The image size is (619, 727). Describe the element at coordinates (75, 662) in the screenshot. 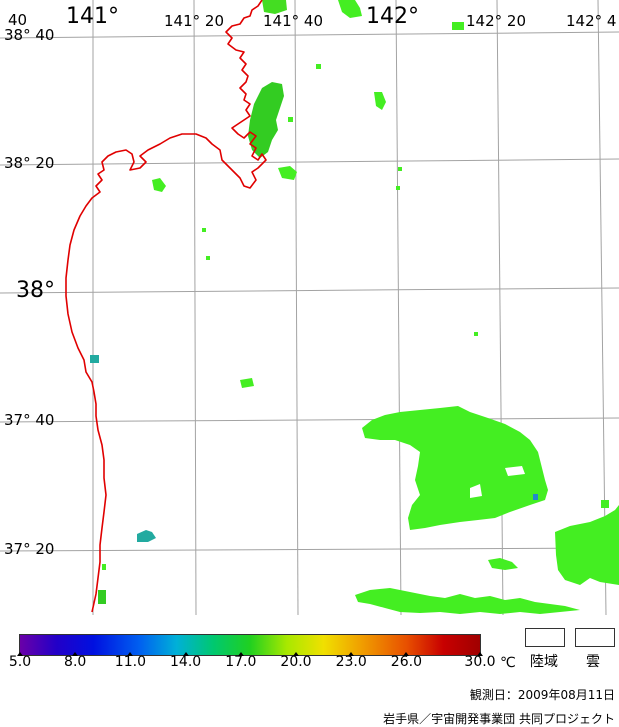

I see `colorbar-tick-label: 8.0` at that location.